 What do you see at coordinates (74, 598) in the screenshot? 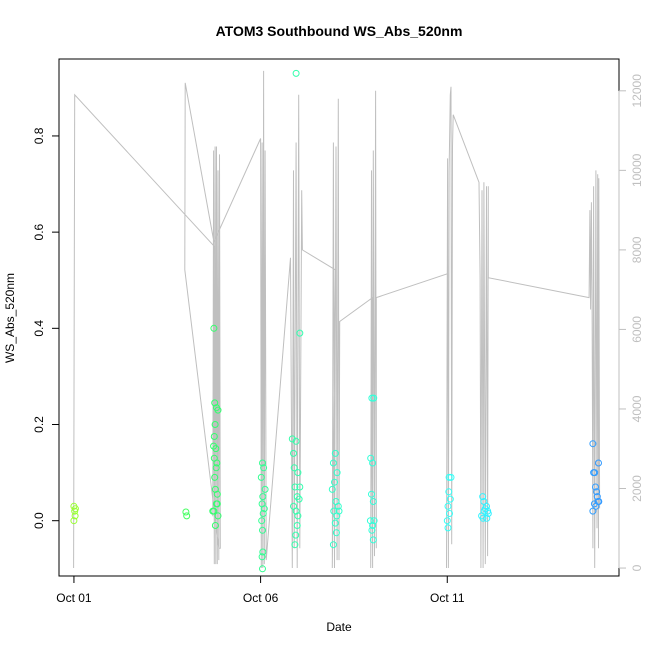
I see `x-tick-label: Oct 01` at bounding box center [74, 598].